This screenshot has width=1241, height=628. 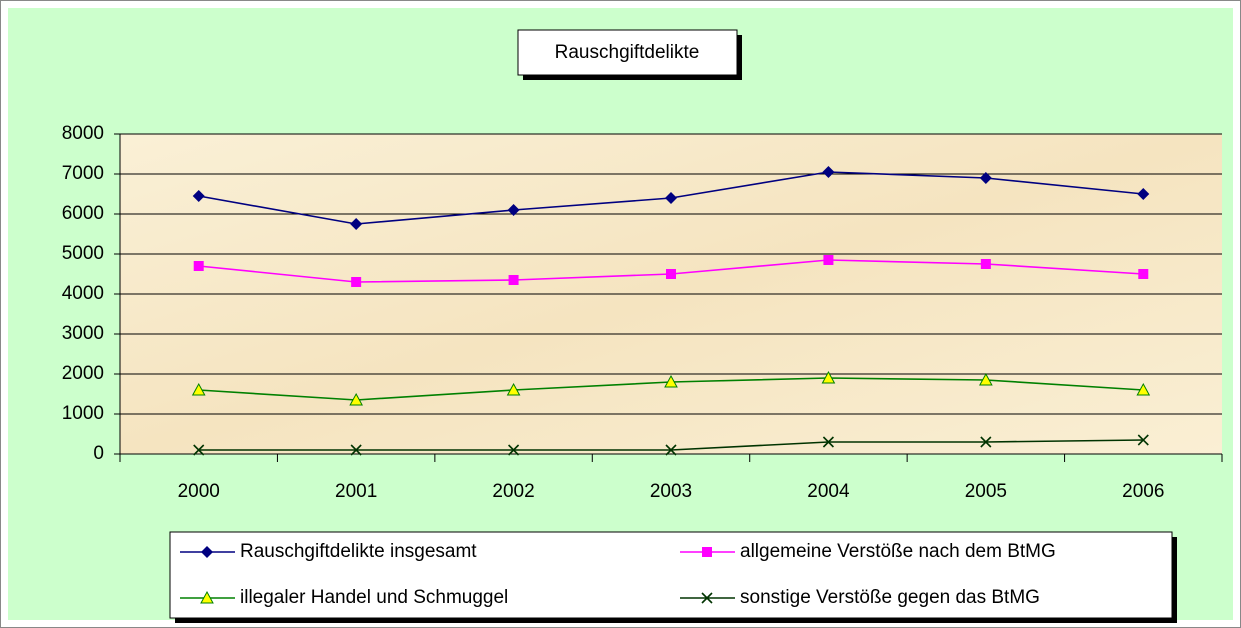 What do you see at coordinates (83, 333) in the screenshot?
I see `y-tick-label: 3000` at bounding box center [83, 333].